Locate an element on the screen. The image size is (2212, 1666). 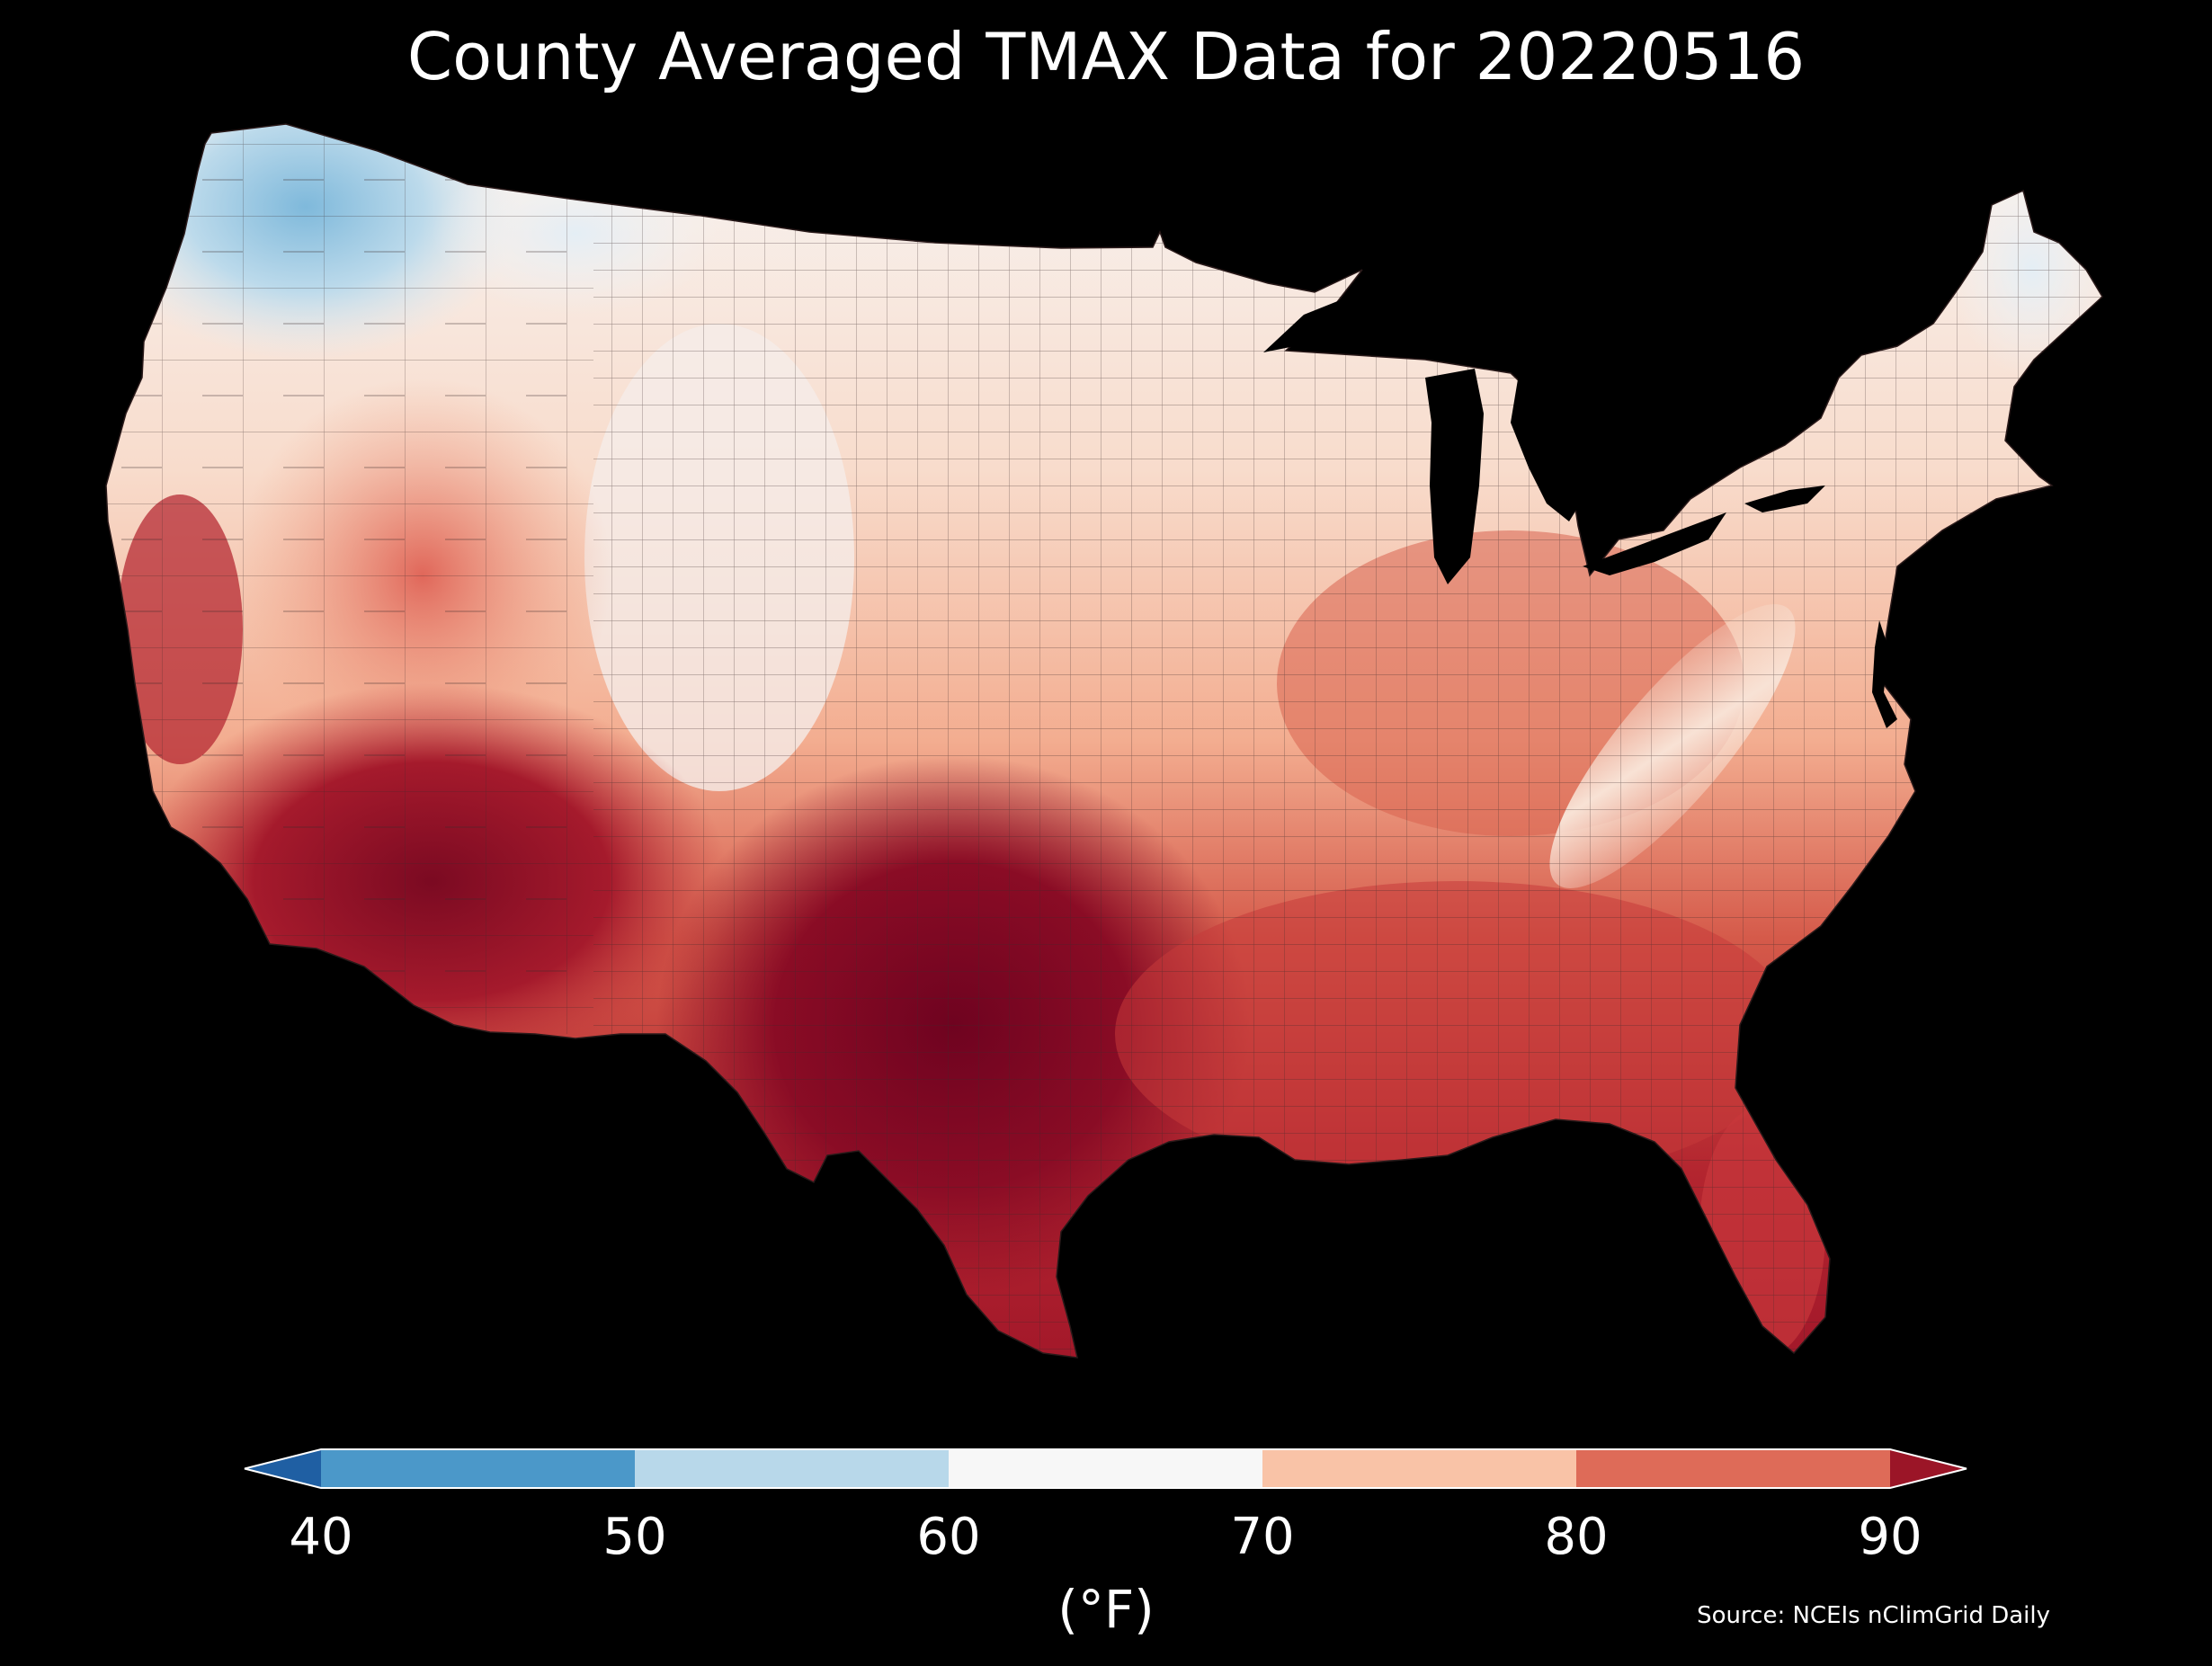
lake-michigan is located at coordinates (1454, 477).